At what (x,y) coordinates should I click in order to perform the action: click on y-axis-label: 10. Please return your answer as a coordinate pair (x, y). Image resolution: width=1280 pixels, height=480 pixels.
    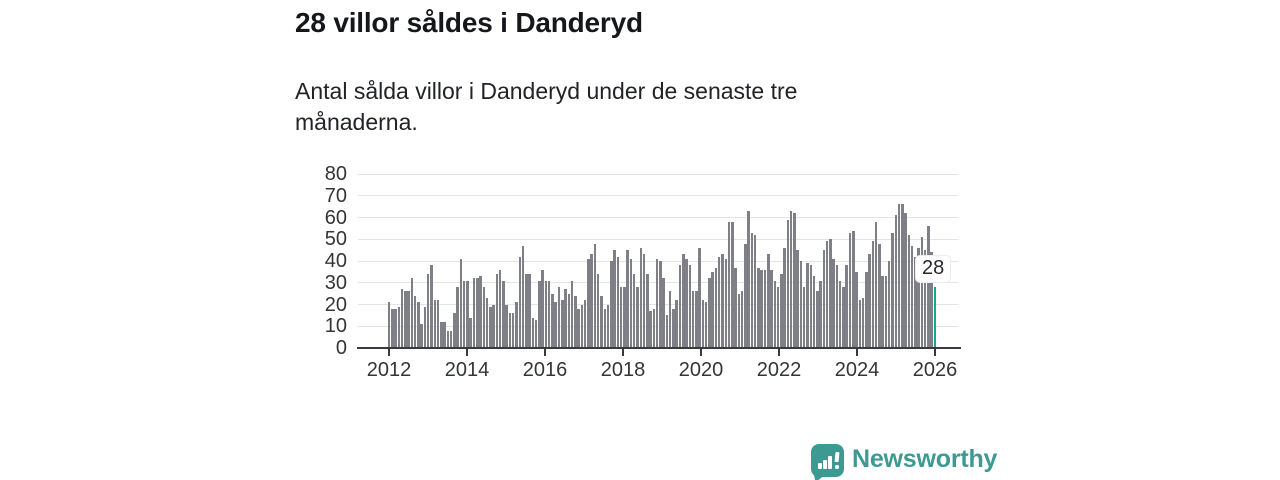
    Looking at the image, I should click on (335, 326).